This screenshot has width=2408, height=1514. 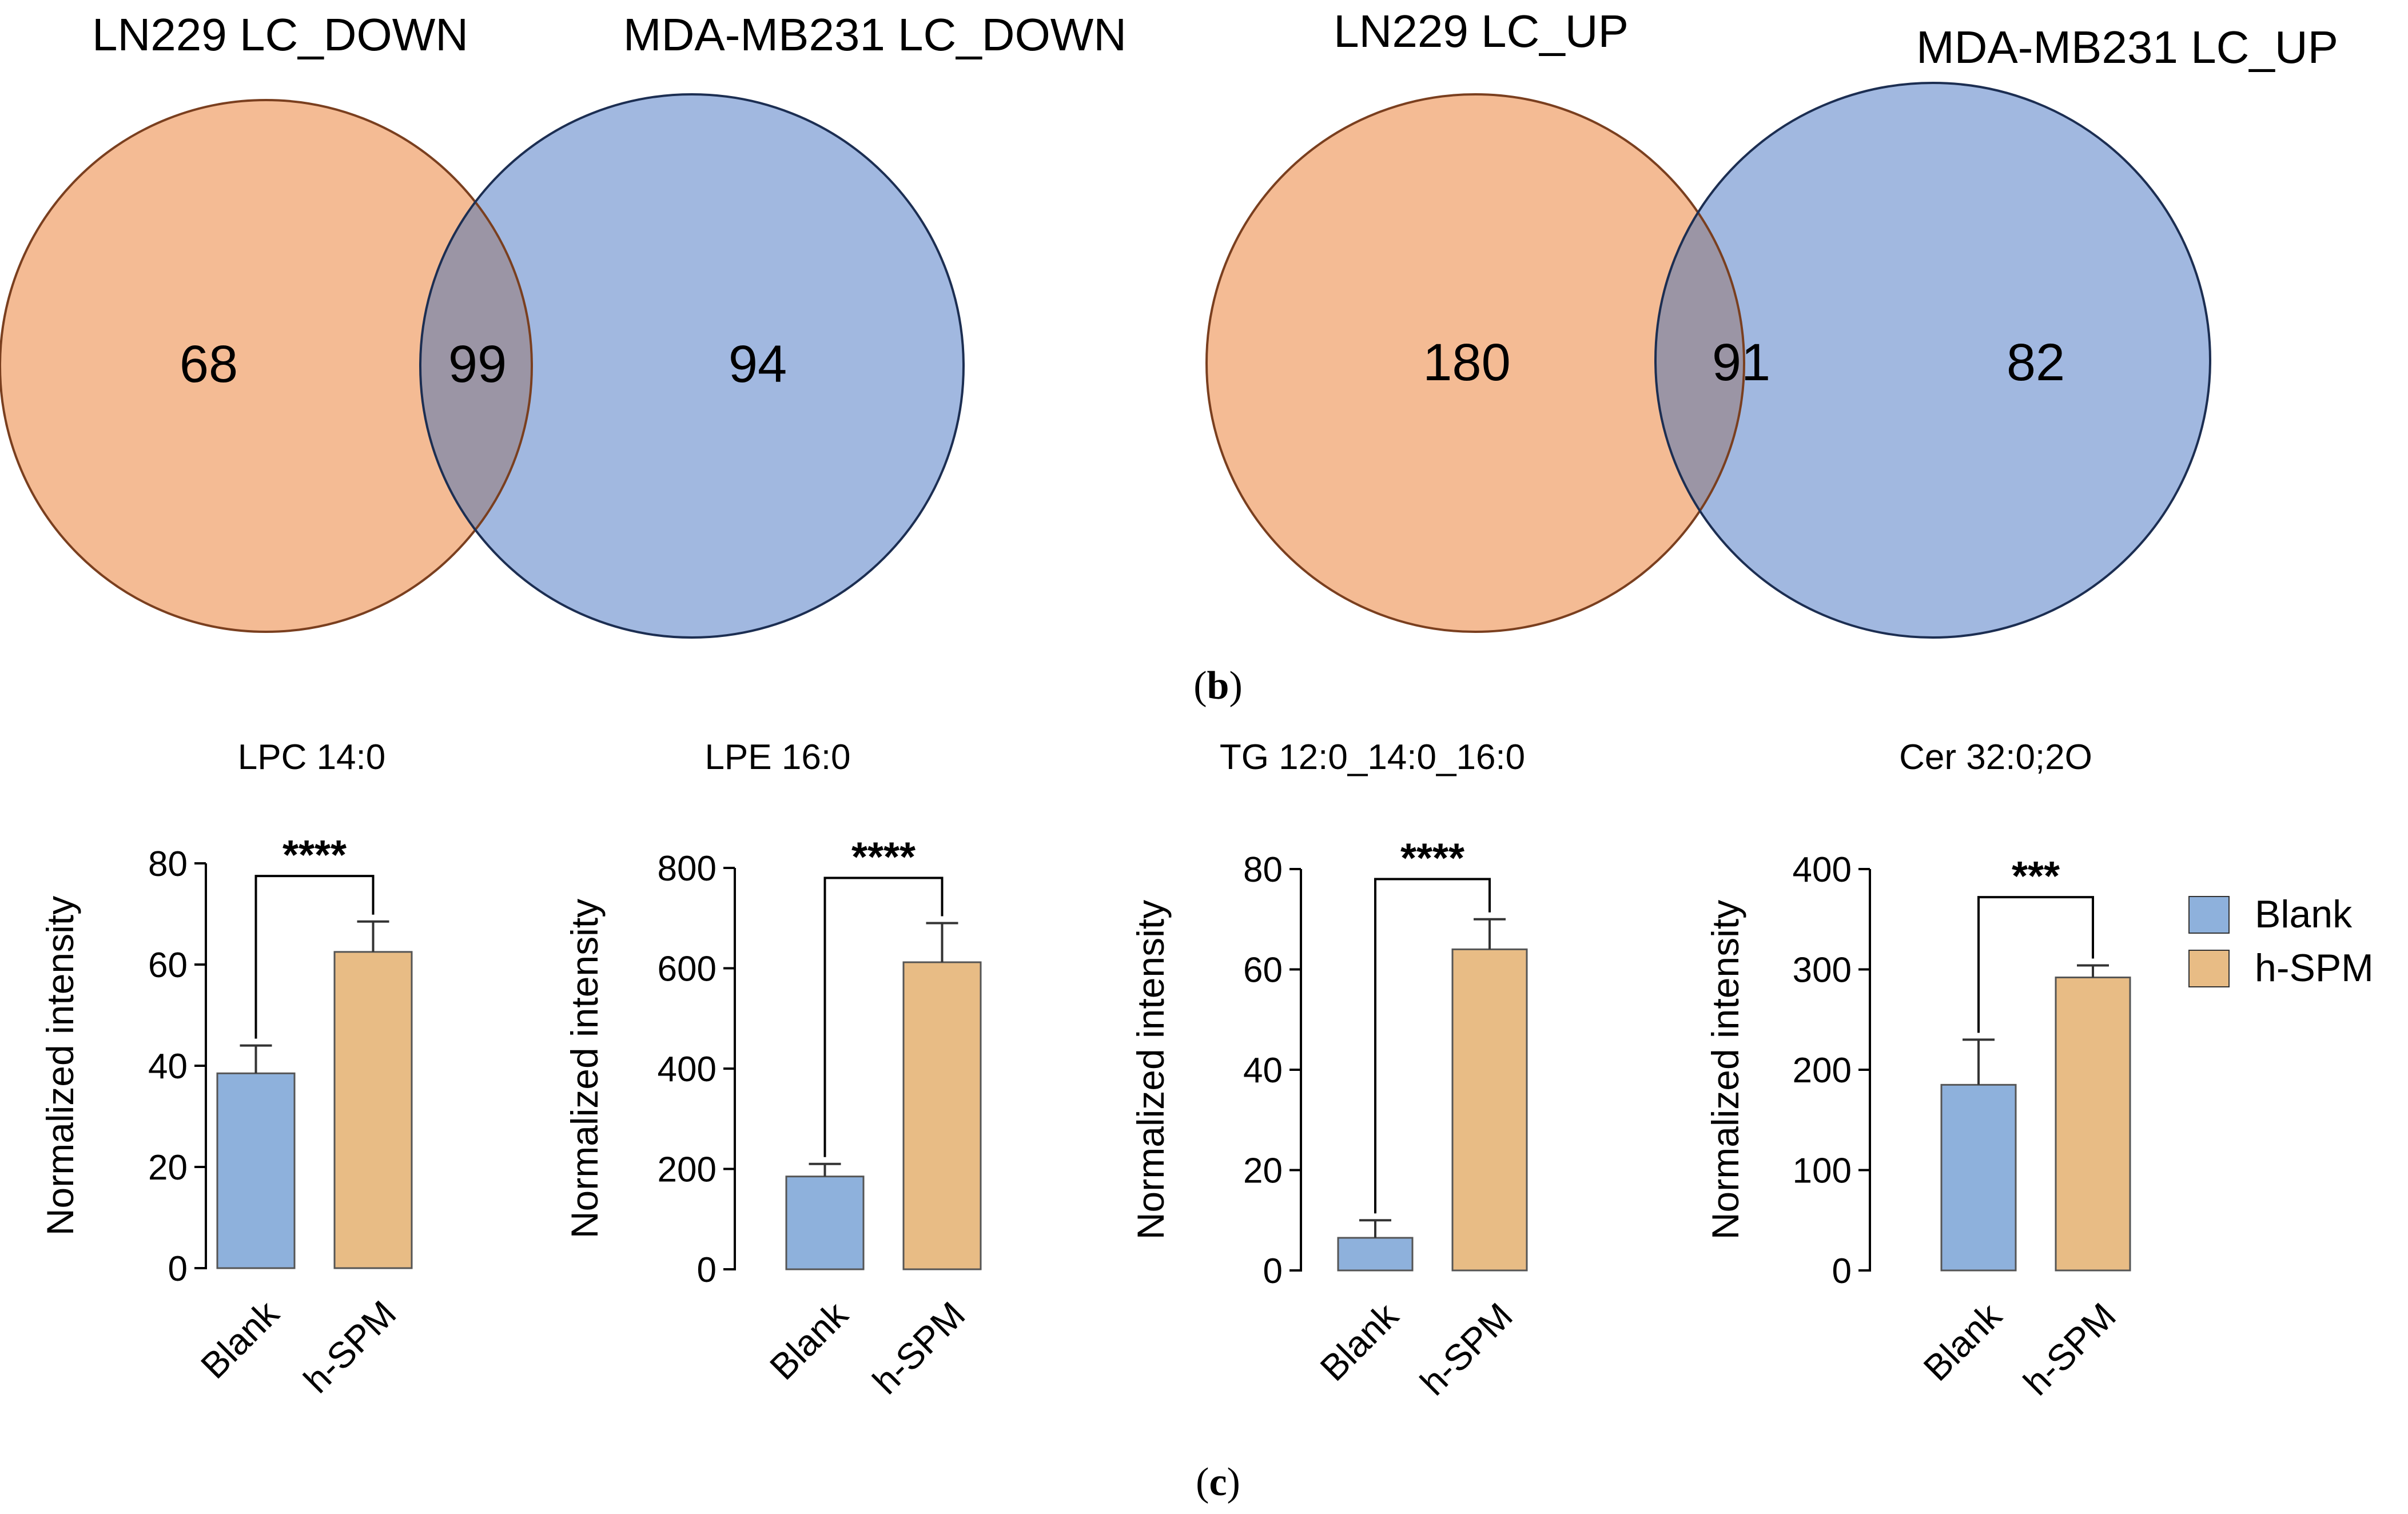 I want to click on venn2-set-b-circle, so click(x=1932, y=361).